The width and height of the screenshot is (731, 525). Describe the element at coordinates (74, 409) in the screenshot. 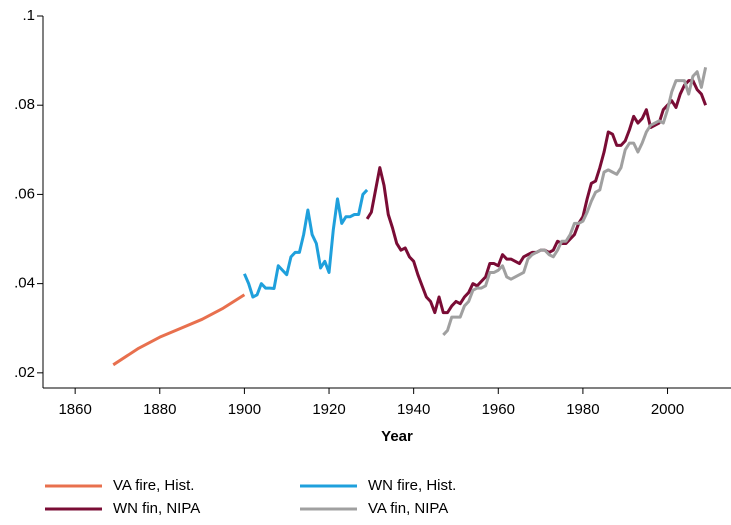

I see `x-tick-label: 1860` at that location.